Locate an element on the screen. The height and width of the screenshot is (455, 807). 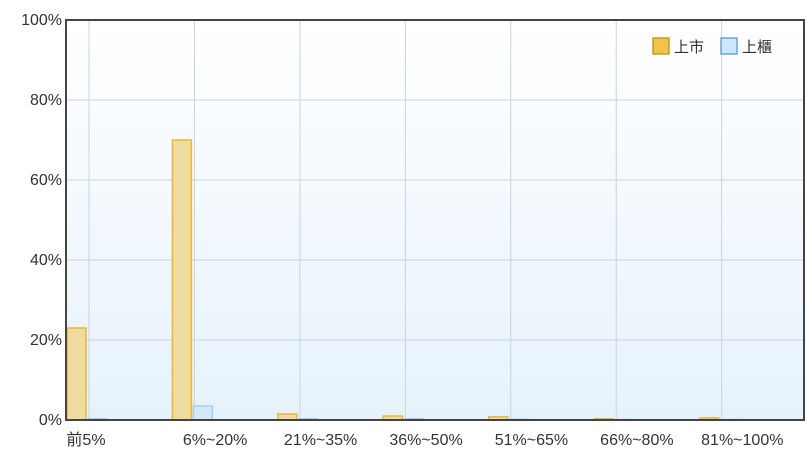
x-tick-label: 21%~35% is located at coordinates (320, 440).